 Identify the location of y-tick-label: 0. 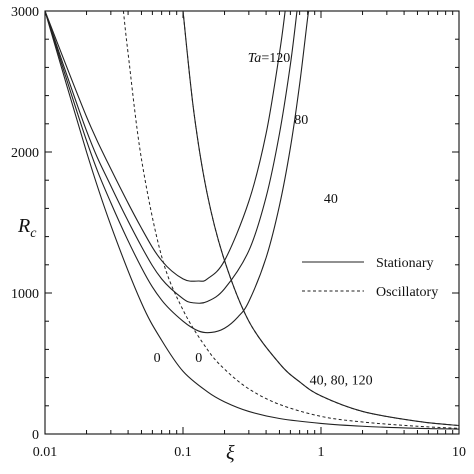
(35, 435).